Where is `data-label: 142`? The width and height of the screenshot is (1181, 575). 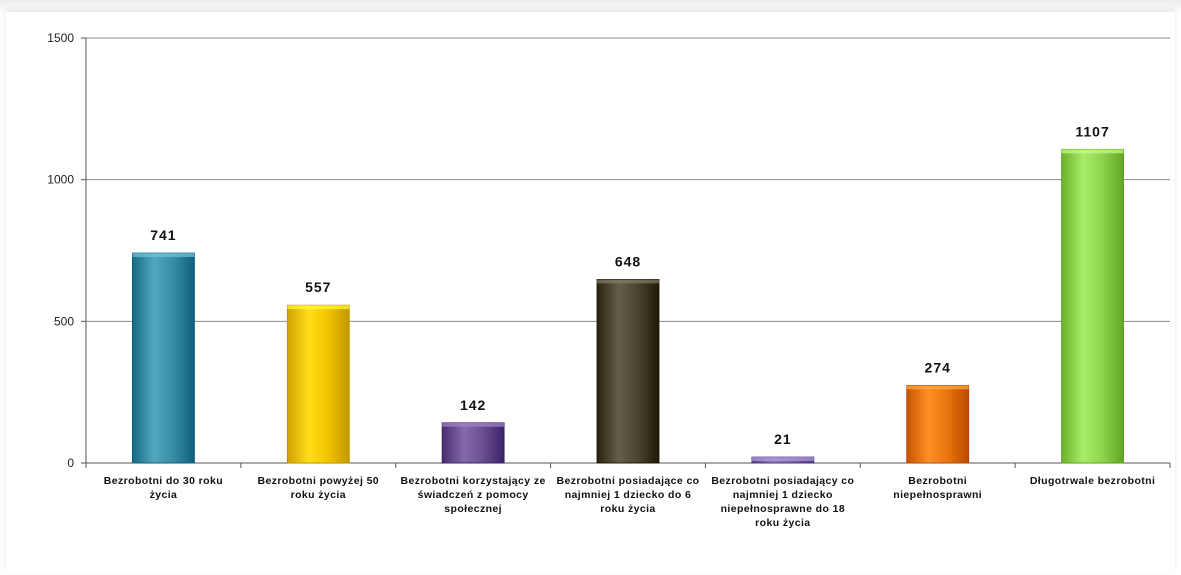
data-label: 142 is located at coordinates (473, 405).